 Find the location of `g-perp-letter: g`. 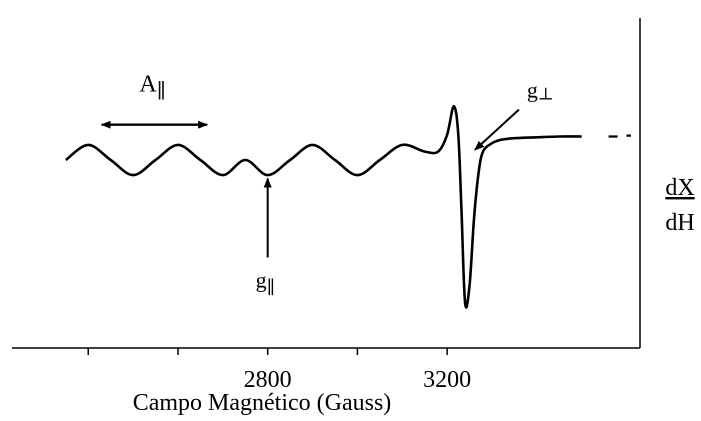

g-perp-letter: g is located at coordinates (532, 90).